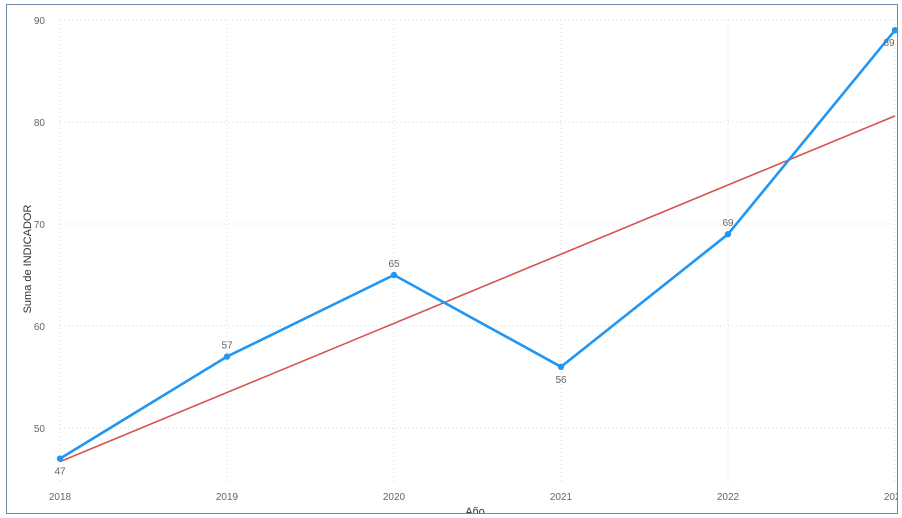  What do you see at coordinates (891, 497) in the screenshot?
I see `x-tick-label: 2023` at bounding box center [891, 497].